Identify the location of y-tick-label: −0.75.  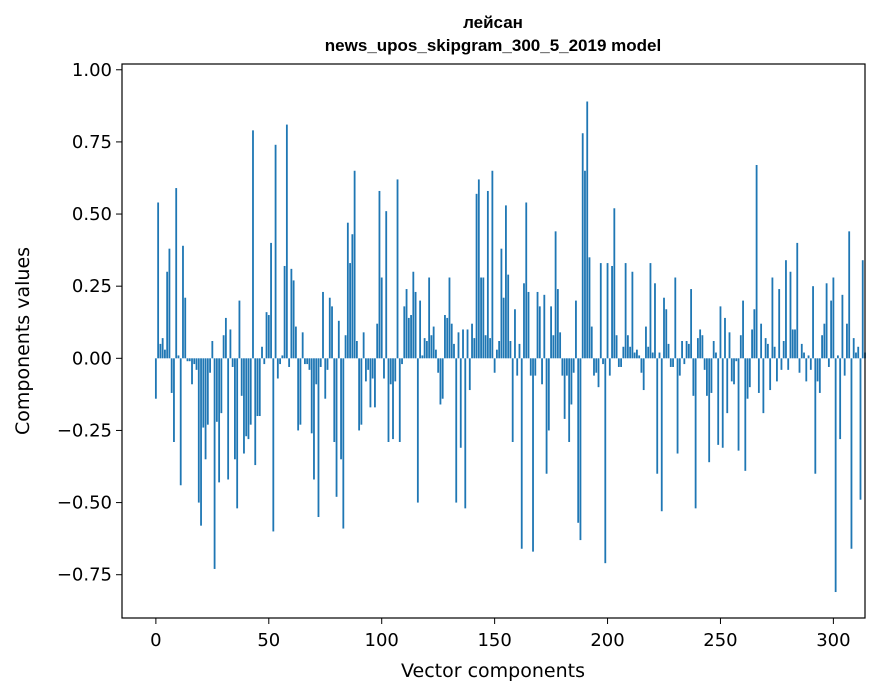
(84, 575).